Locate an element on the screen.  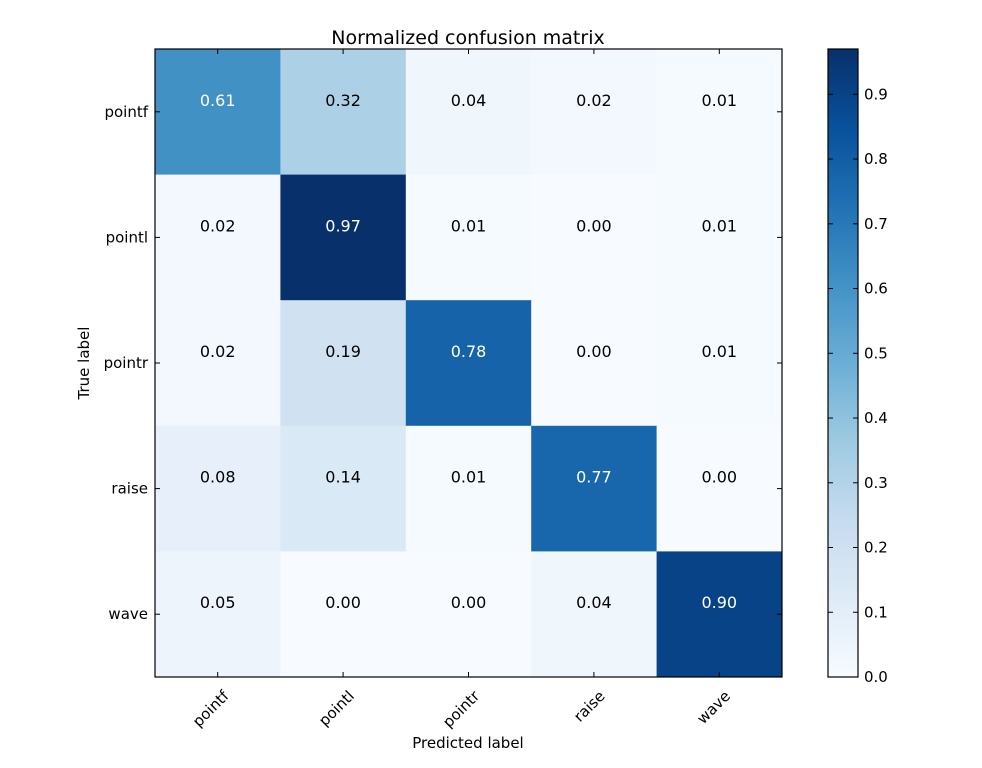
x-axis-label: Predicted label is located at coordinates (467, 743).